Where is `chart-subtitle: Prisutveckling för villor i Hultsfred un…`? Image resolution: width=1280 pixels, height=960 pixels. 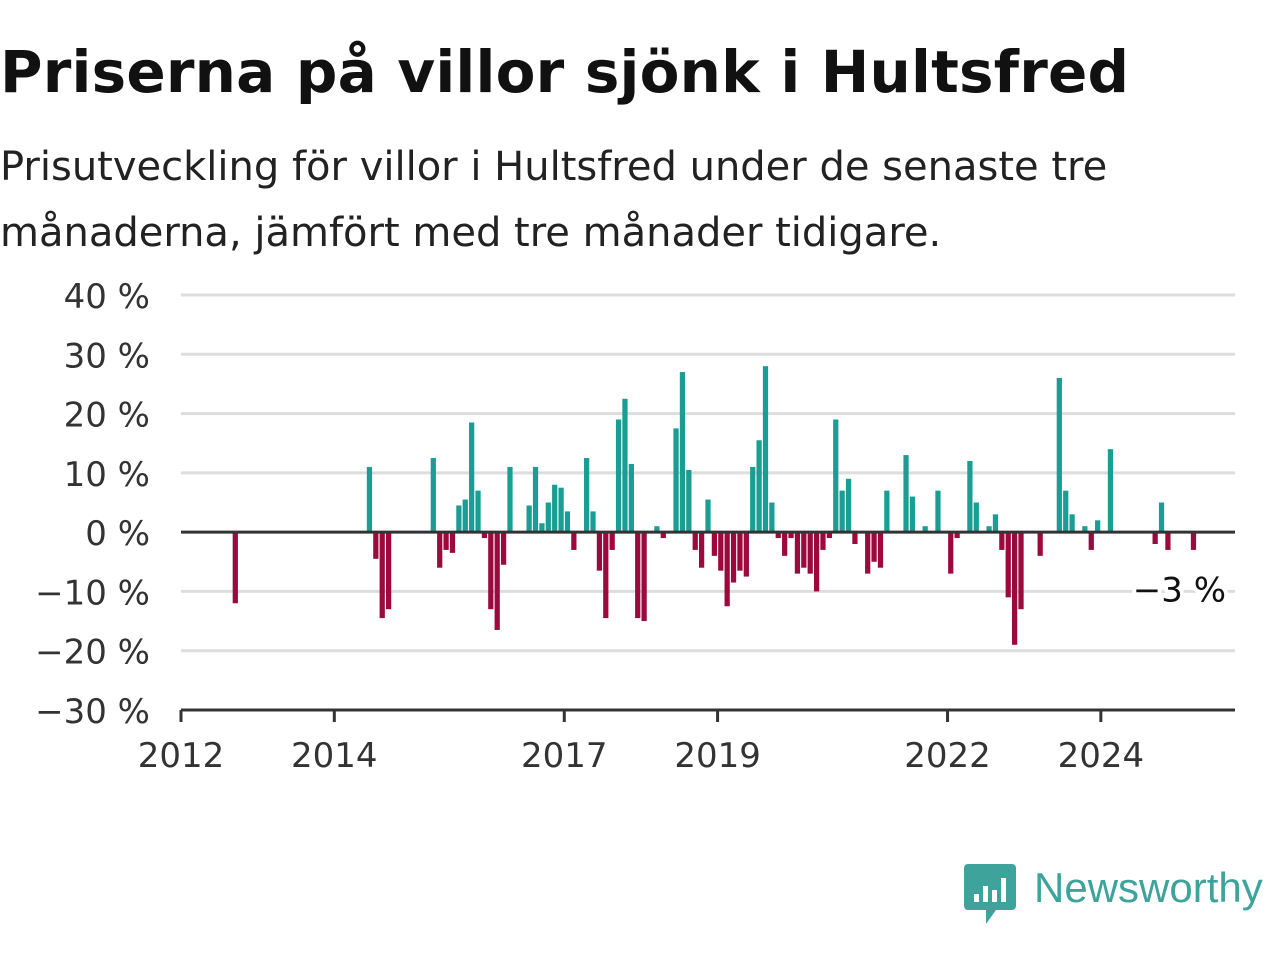
chart-subtitle: Prisutveckling för villor i Hultsfred un… is located at coordinates (554, 200).